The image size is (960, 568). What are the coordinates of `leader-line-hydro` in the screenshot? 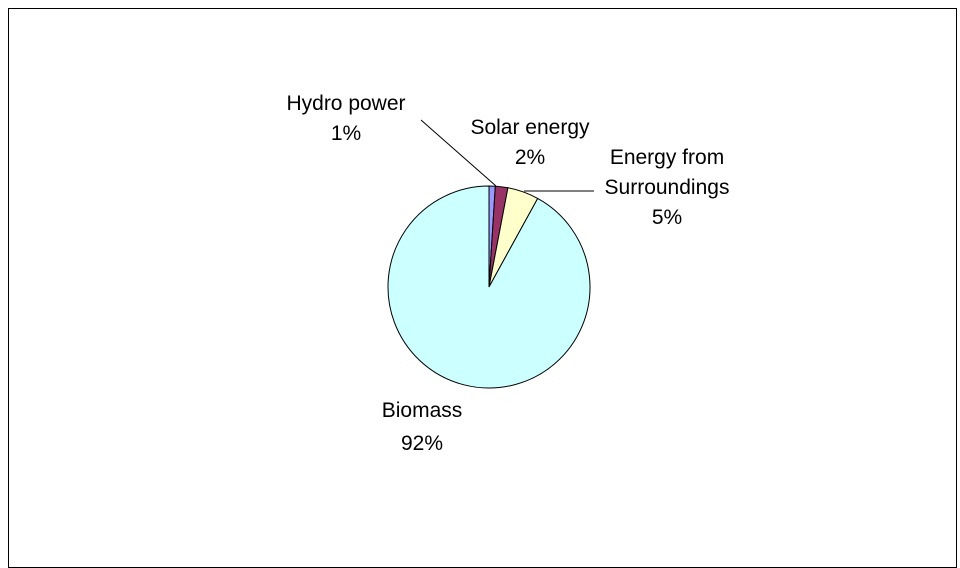 It's located at (458, 153).